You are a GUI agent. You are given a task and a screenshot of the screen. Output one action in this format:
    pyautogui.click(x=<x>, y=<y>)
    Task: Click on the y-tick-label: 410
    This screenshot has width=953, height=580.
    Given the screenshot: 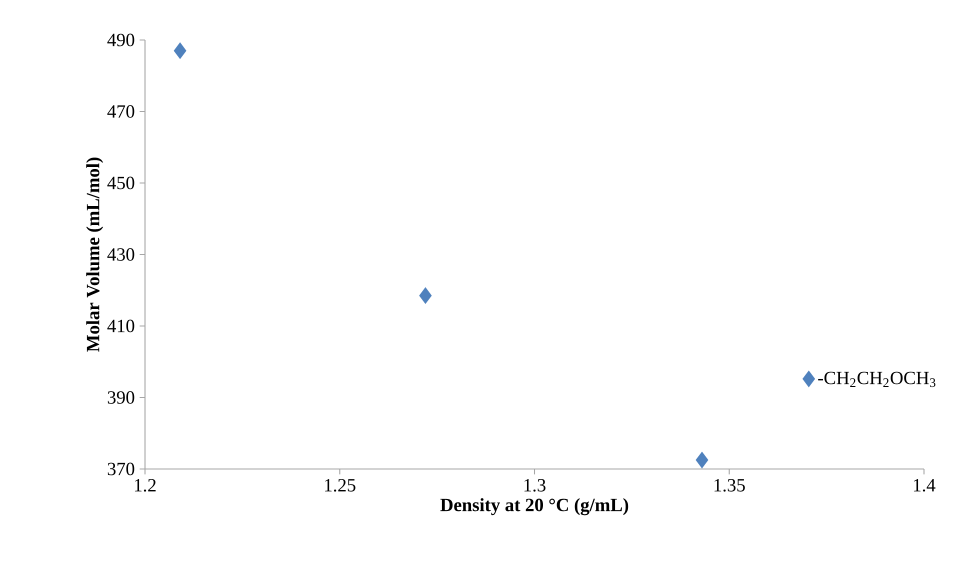 What is the action you would take?
    pyautogui.click(x=120, y=326)
    